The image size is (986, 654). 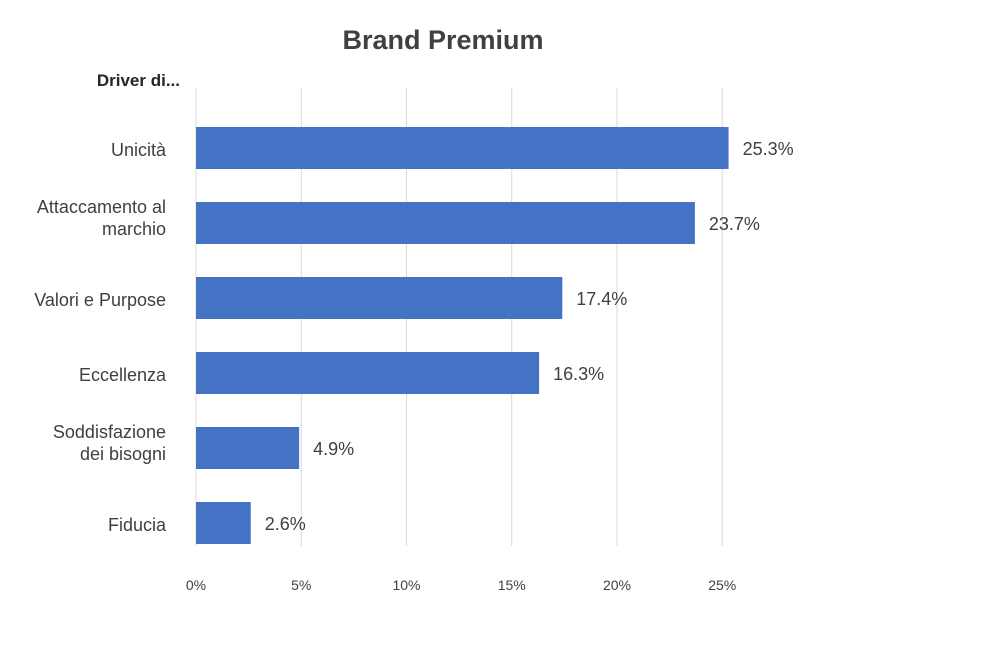 What do you see at coordinates (101, 207) in the screenshot?
I see `category-label-line: Attaccamento al` at bounding box center [101, 207].